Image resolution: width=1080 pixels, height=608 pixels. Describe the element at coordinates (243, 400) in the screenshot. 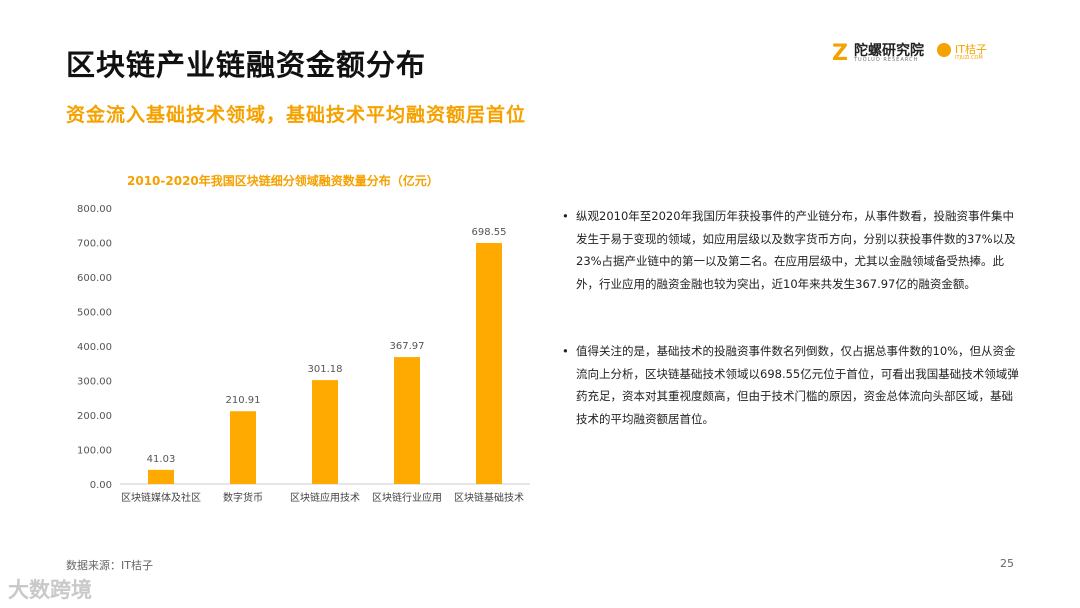

I see `bar-value-label: 210.91` at that location.